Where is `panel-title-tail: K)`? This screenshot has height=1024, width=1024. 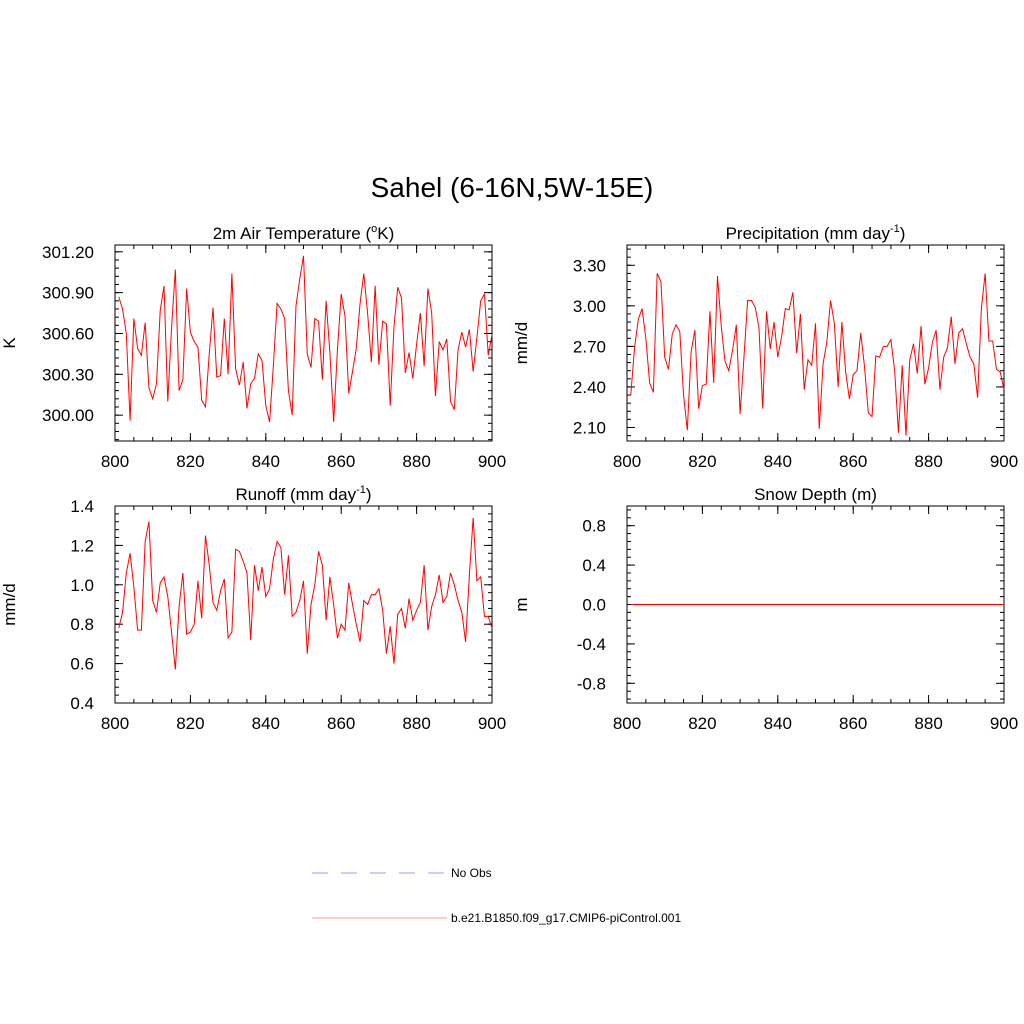 panel-title-tail: K) is located at coordinates (385, 233).